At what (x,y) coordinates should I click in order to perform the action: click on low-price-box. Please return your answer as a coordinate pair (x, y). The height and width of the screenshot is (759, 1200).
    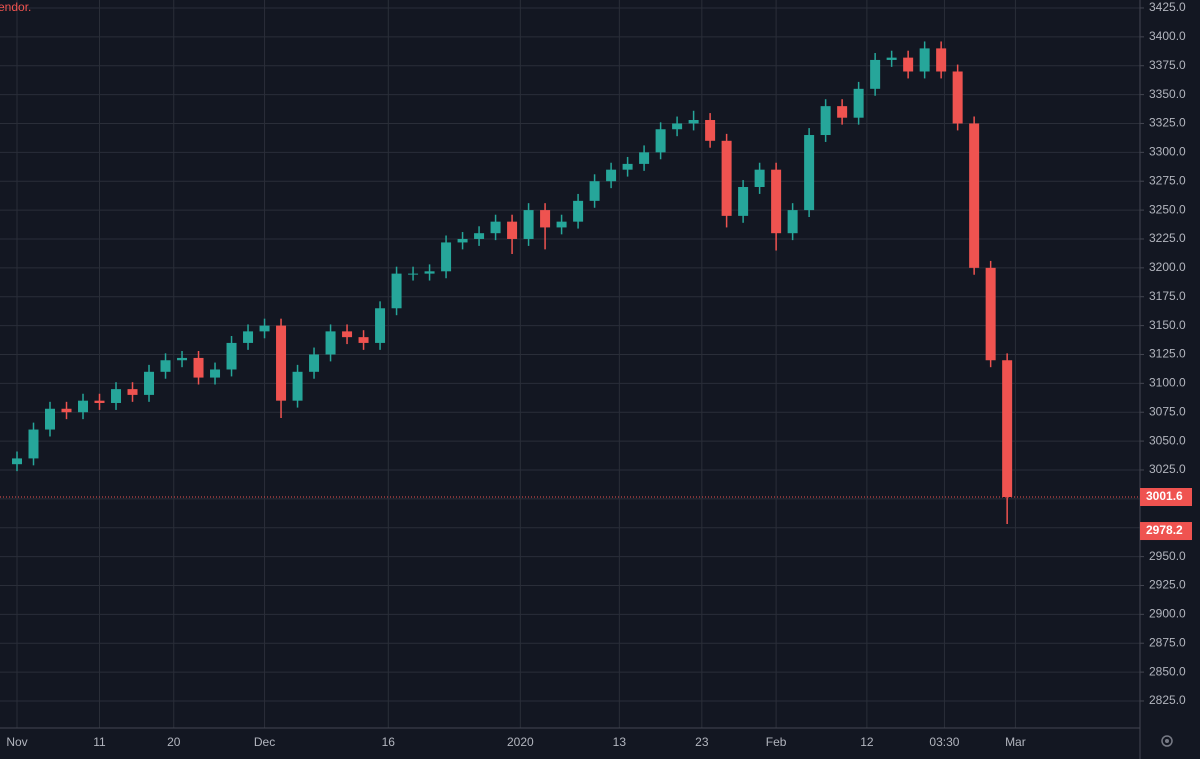
    Looking at the image, I should click on (1166, 531).